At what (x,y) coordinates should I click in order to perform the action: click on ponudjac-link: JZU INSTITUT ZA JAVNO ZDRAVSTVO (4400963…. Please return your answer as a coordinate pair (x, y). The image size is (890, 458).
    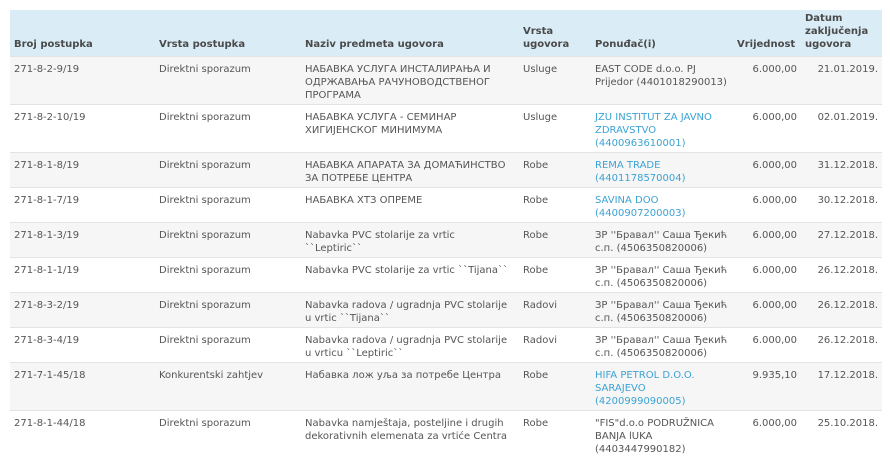
    Looking at the image, I should click on (653, 130).